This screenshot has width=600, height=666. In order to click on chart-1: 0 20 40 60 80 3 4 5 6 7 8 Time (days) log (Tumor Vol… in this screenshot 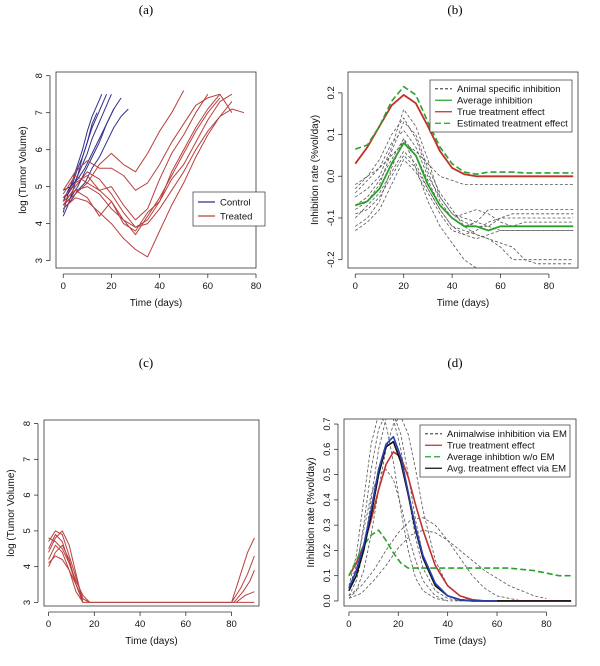, I will do `click(142, 190)`.